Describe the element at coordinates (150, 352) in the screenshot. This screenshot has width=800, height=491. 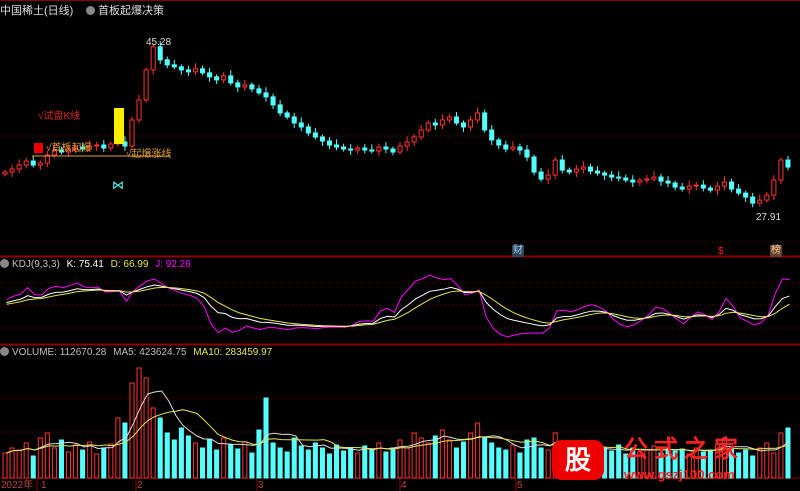
I see `volume-ma5: MA5: 423624.75` at that location.